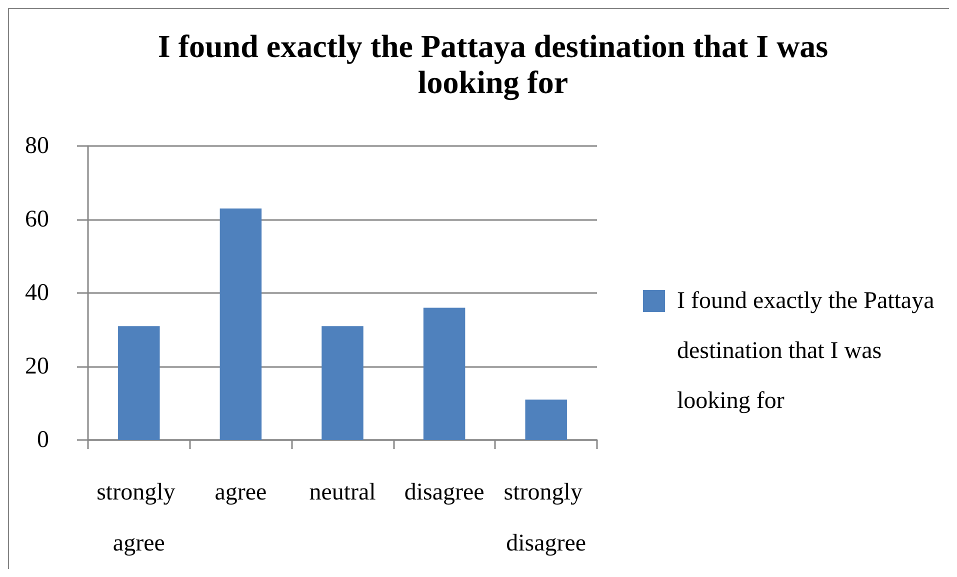  What do you see at coordinates (546, 518) in the screenshot?
I see `x-tick-label: strongly disagree` at bounding box center [546, 518].